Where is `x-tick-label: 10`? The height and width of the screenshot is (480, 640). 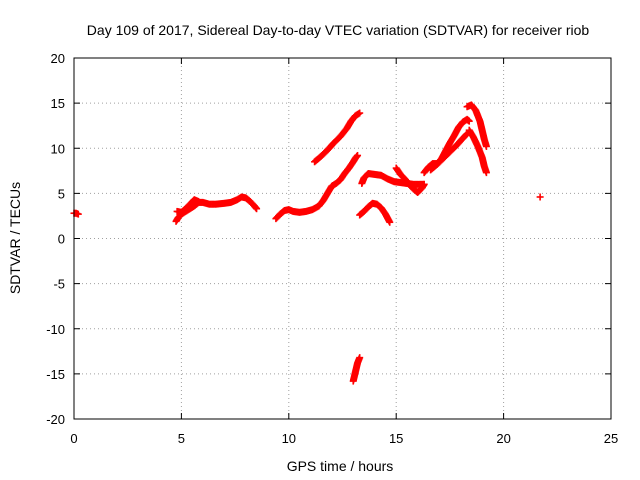 x-tick-label: 10 is located at coordinates (289, 438).